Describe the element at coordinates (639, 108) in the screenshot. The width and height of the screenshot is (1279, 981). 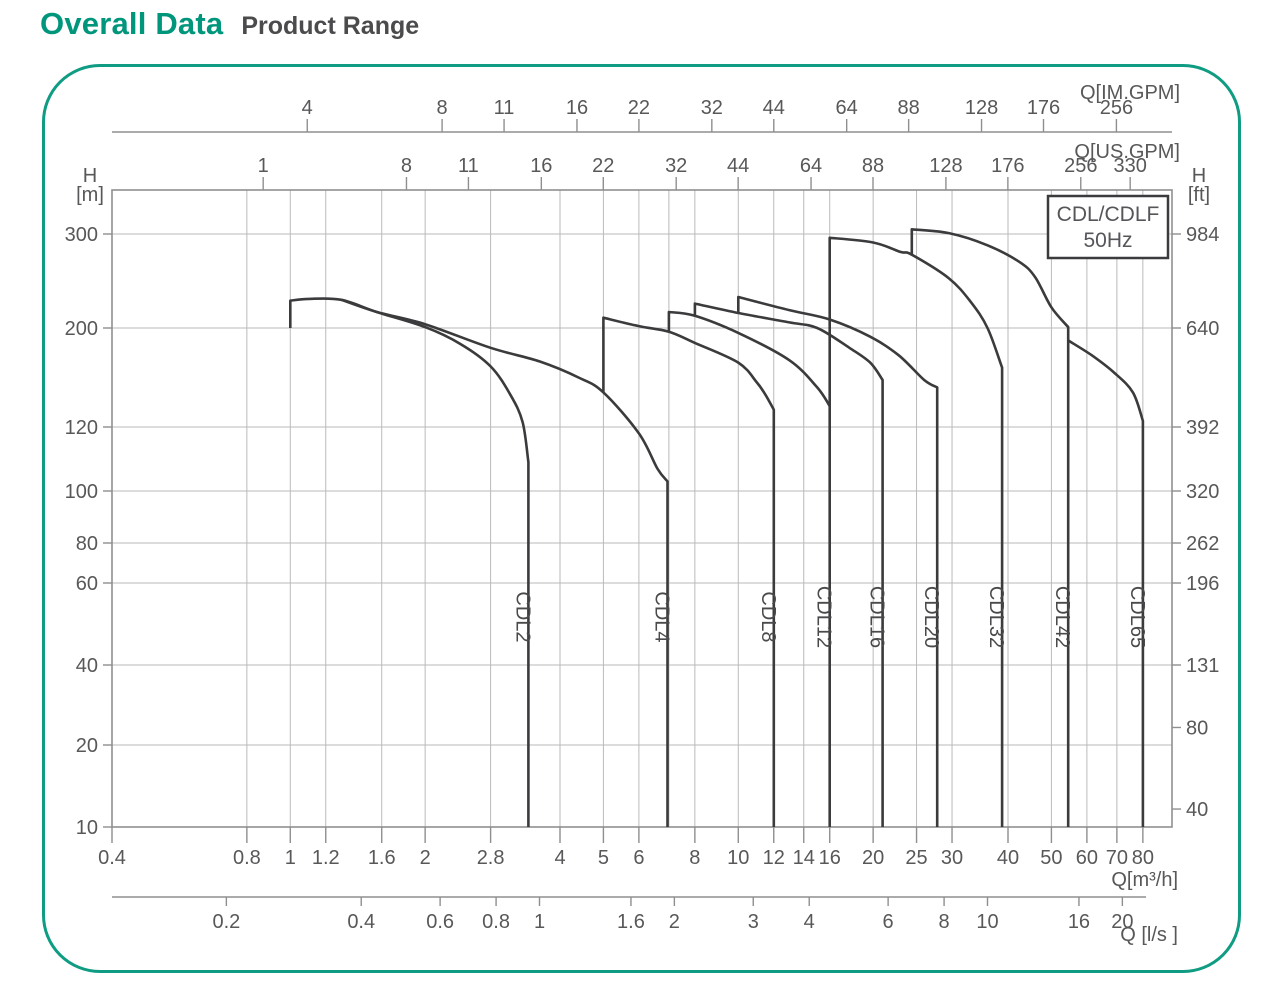
I see `tick-label-im-gpm: 22` at that location.